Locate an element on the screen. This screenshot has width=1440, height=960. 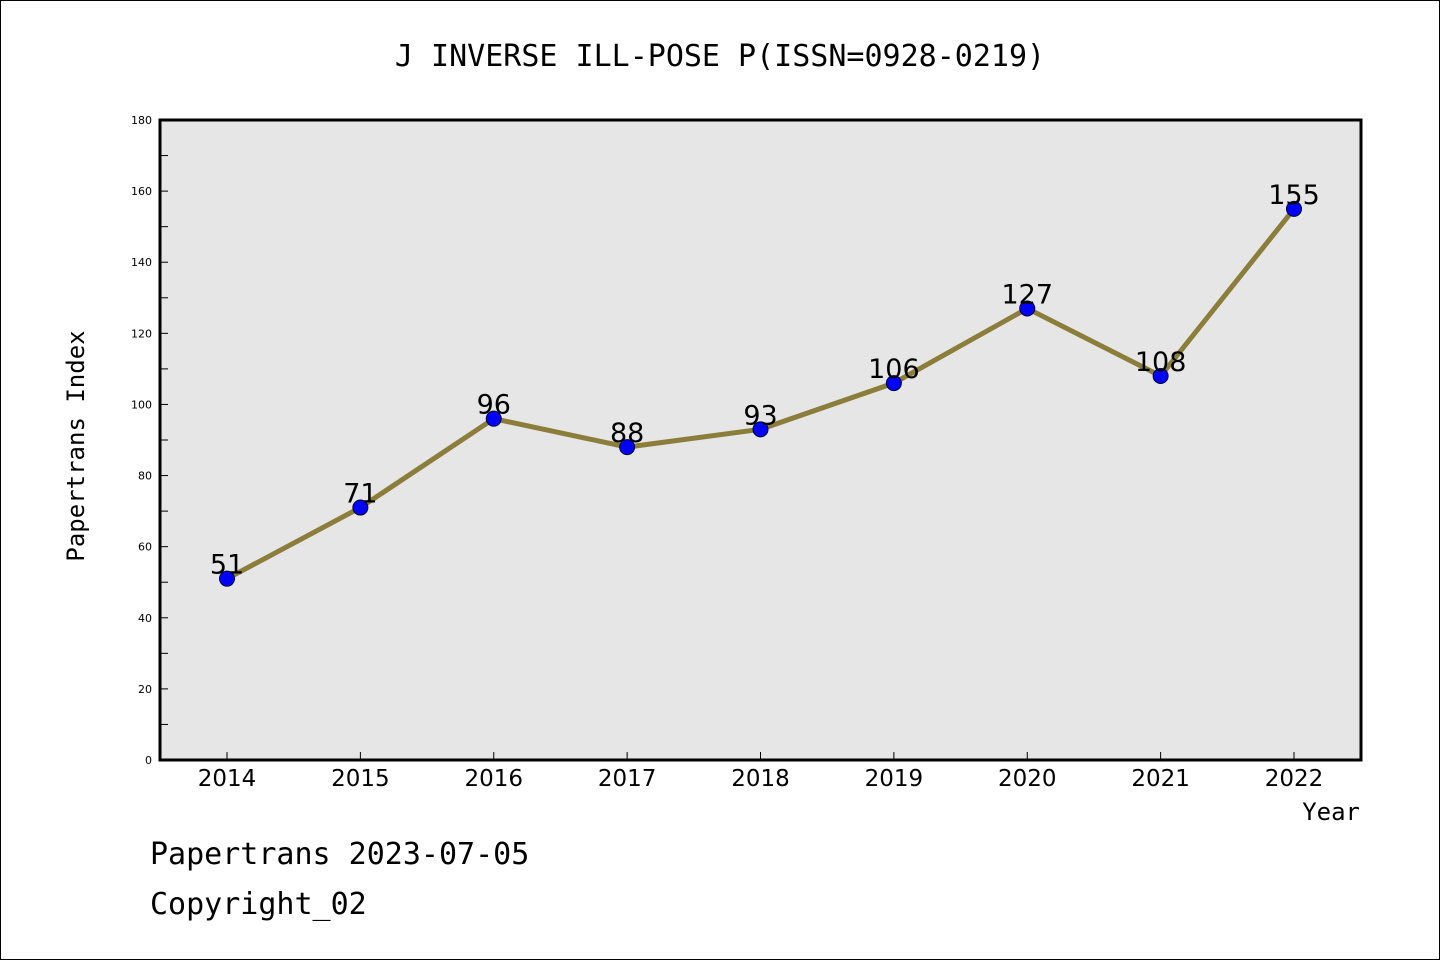
data-label: 106 is located at coordinates (894, 369).